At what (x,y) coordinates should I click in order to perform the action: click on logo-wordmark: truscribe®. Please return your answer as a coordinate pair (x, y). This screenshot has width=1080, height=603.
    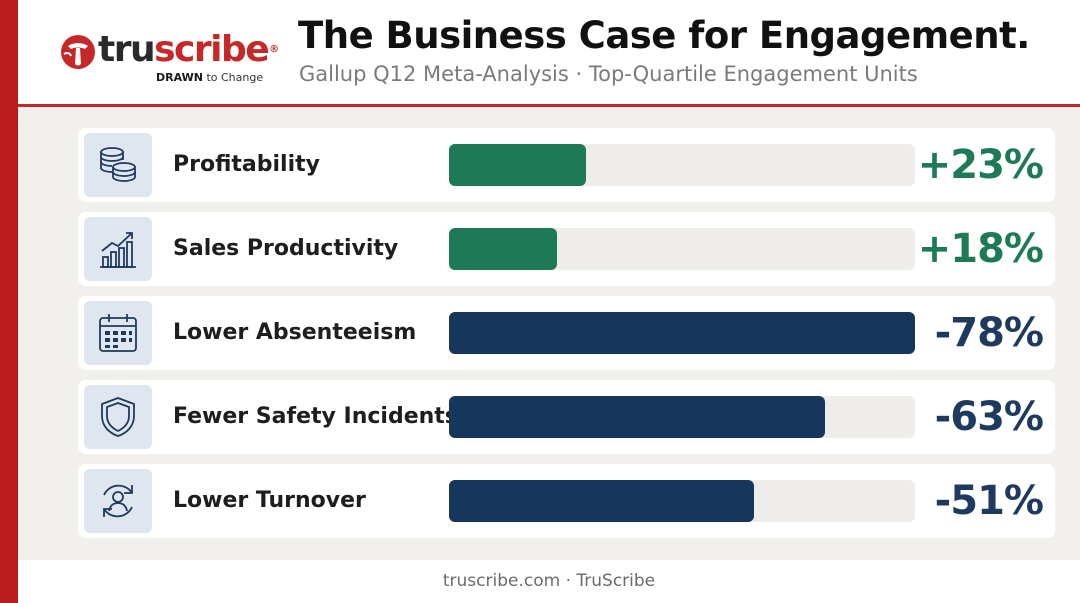
    Looking at the image, I should click on (188, 50).